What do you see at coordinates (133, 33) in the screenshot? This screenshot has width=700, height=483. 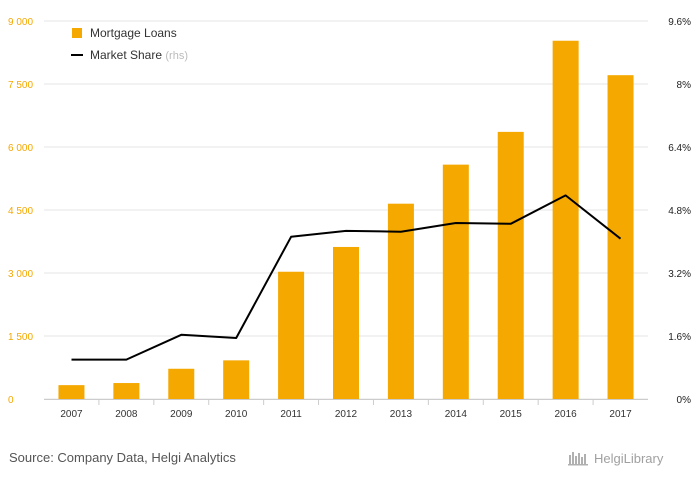 I see `legend-label-mortgage-loans: Mortgage Loans` at bounding box center [133, 33].